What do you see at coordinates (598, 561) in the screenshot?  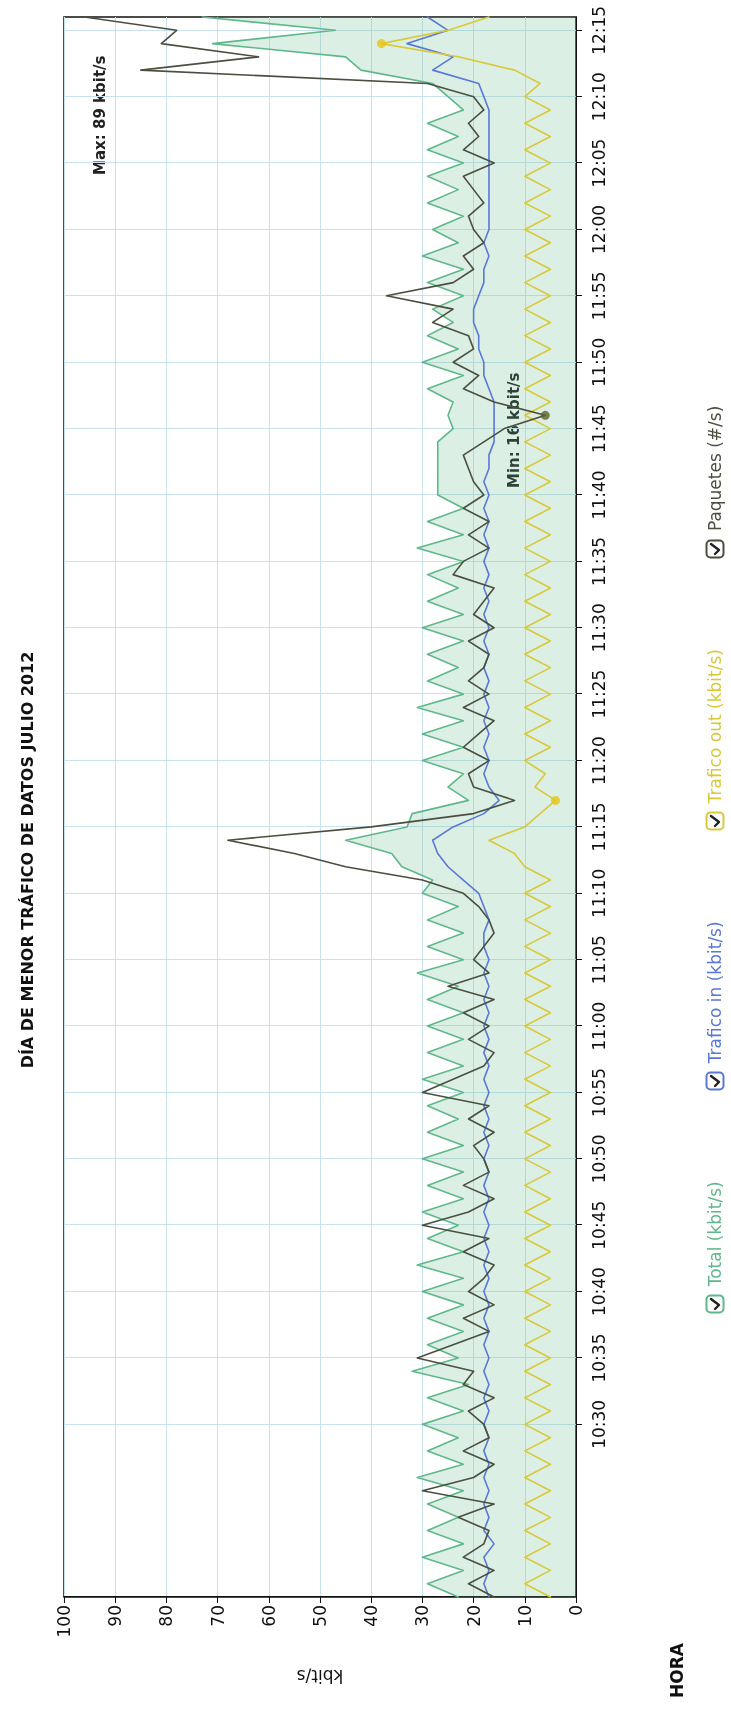 I see `y-tick-label: 11:35` at bounding box center [598, 561].